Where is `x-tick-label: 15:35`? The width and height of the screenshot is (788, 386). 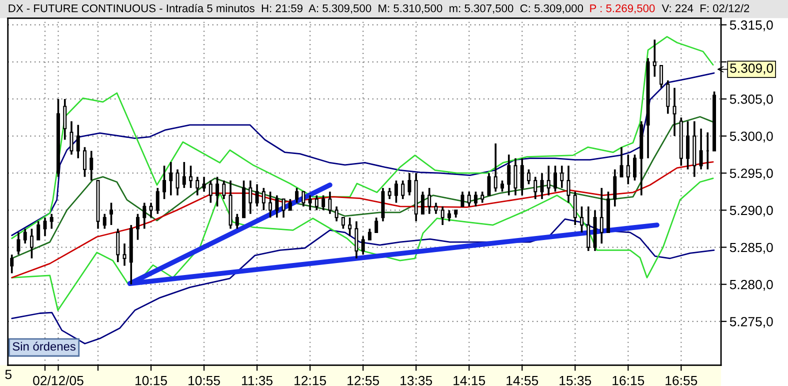 x-tick-label: 15:35 is located at coordinates (576, 381).